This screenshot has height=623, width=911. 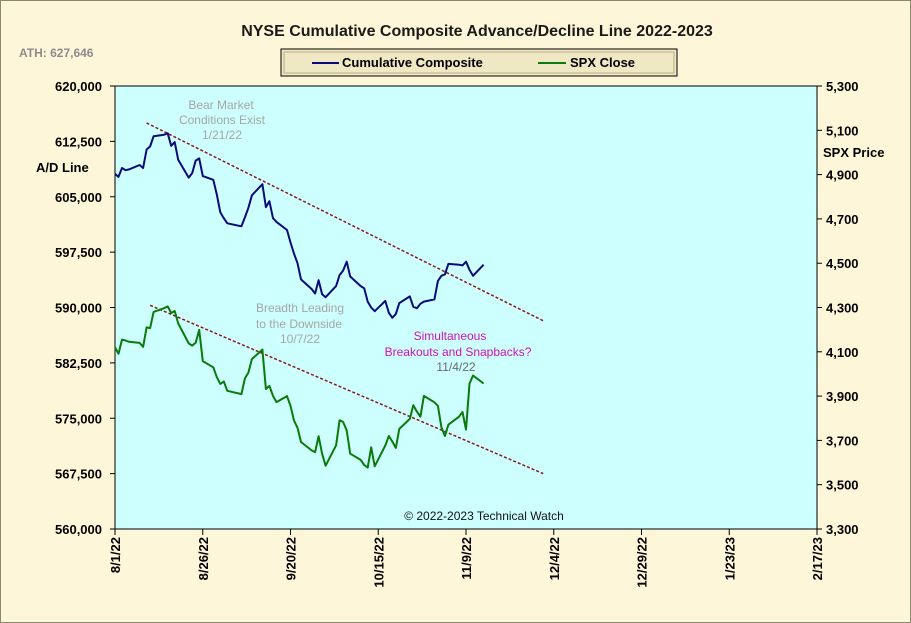 What do you see at coordinates (78, 418) in the screenshot?
I see `left-tick-label: 575,000` at bounding box center [78, 418].